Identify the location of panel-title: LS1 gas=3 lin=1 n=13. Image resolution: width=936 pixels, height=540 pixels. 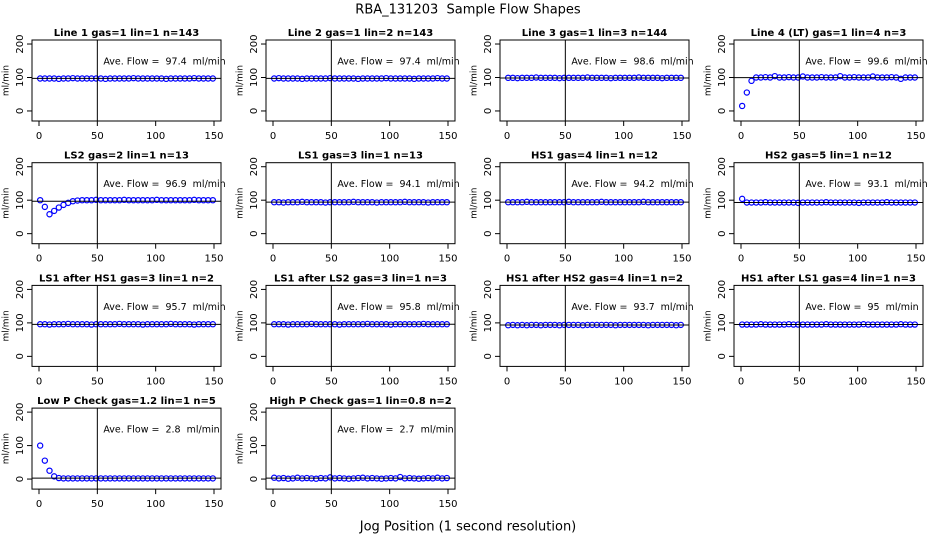
(360, 156).